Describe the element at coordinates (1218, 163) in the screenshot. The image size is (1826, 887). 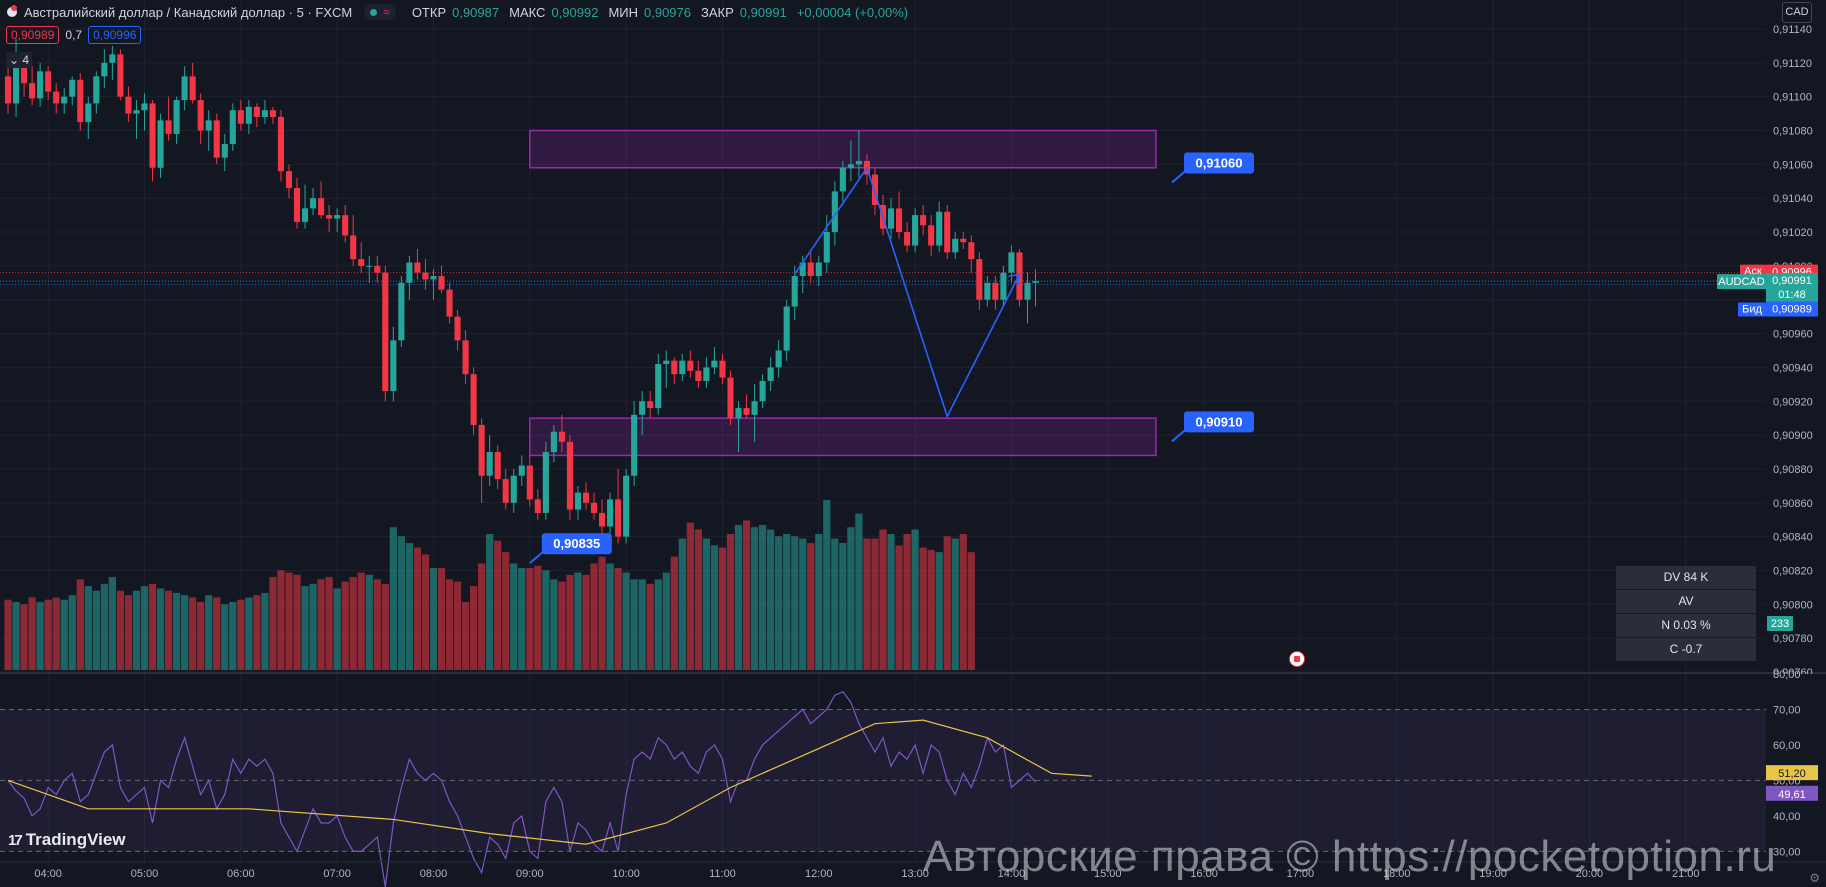
I see `callout-box` at that location.